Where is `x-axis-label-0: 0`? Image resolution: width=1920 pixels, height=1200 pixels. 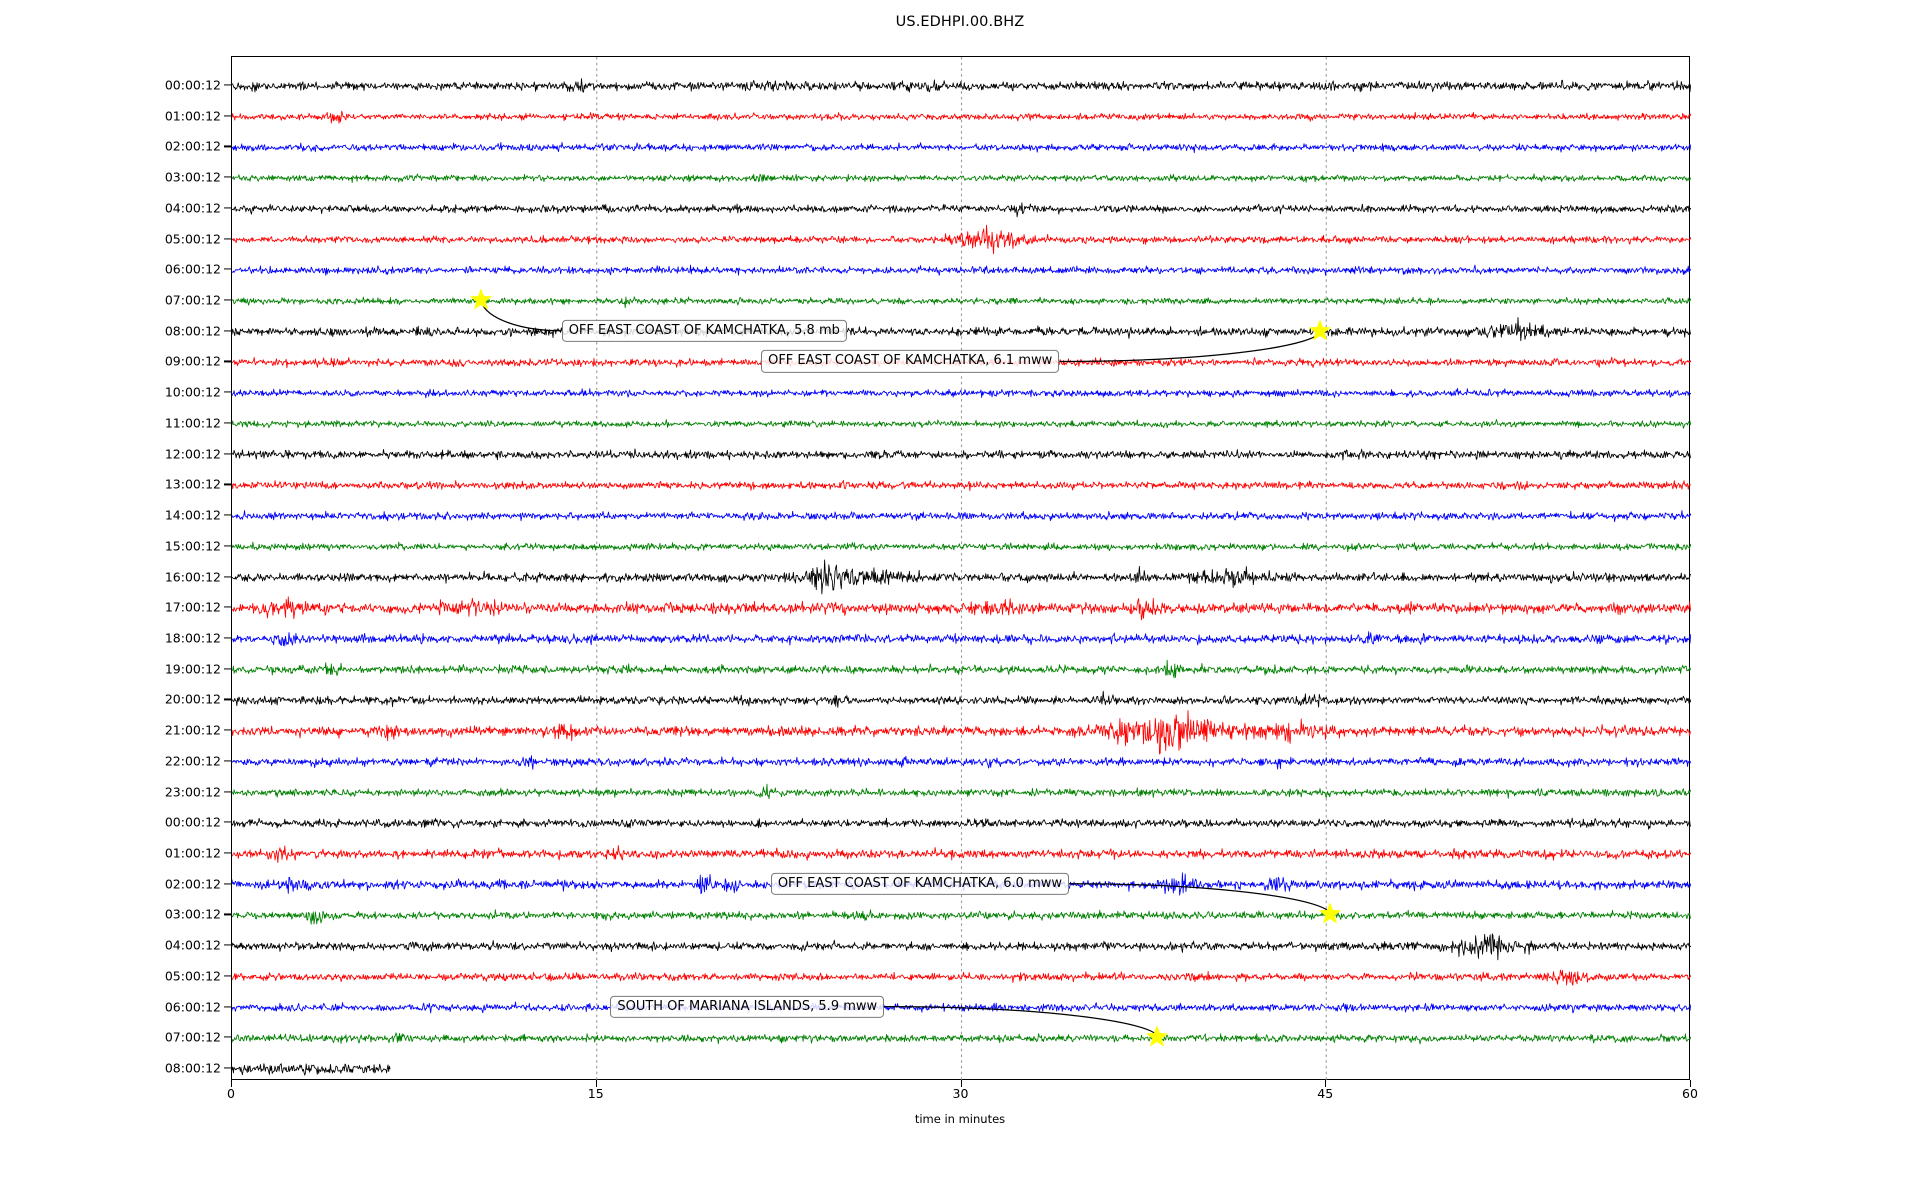
x-axis-label-0: 0 is located at coordinates (231, 1093).